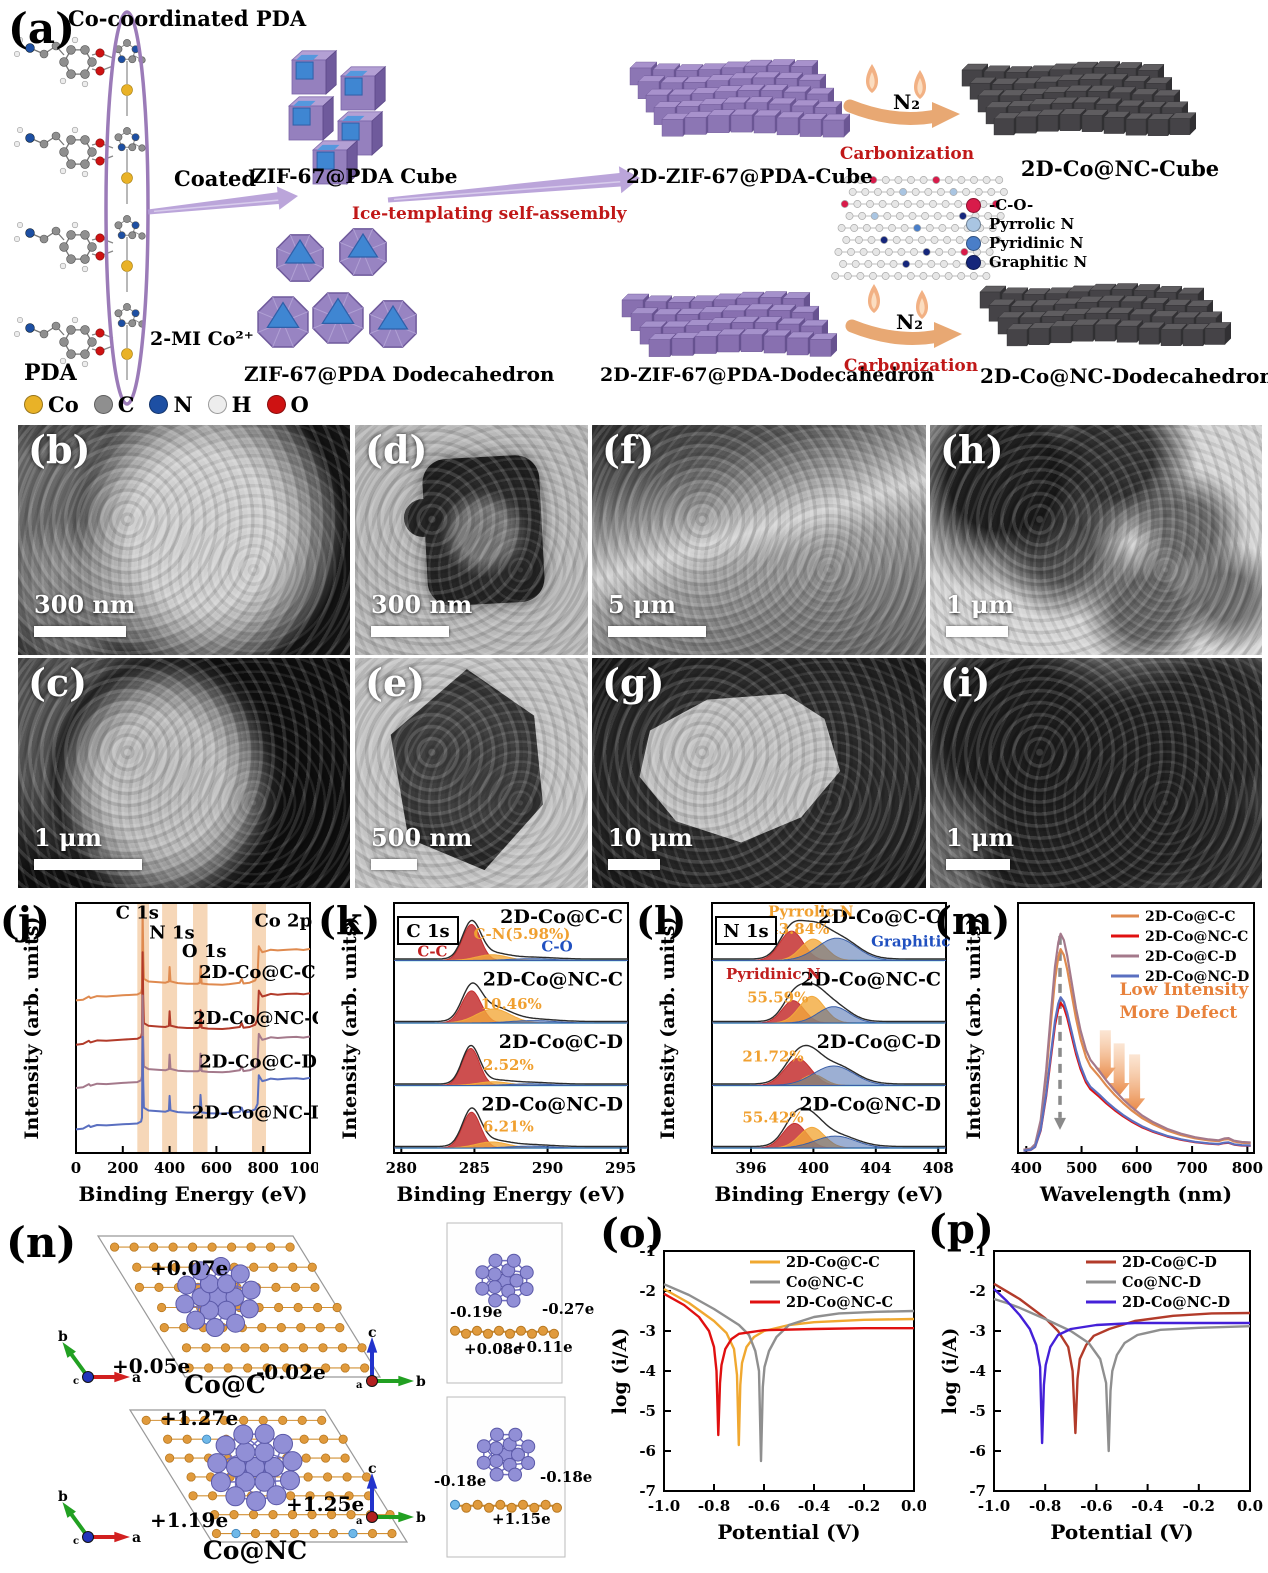  I want to click on svg-text: -1, so click(647, 1251).